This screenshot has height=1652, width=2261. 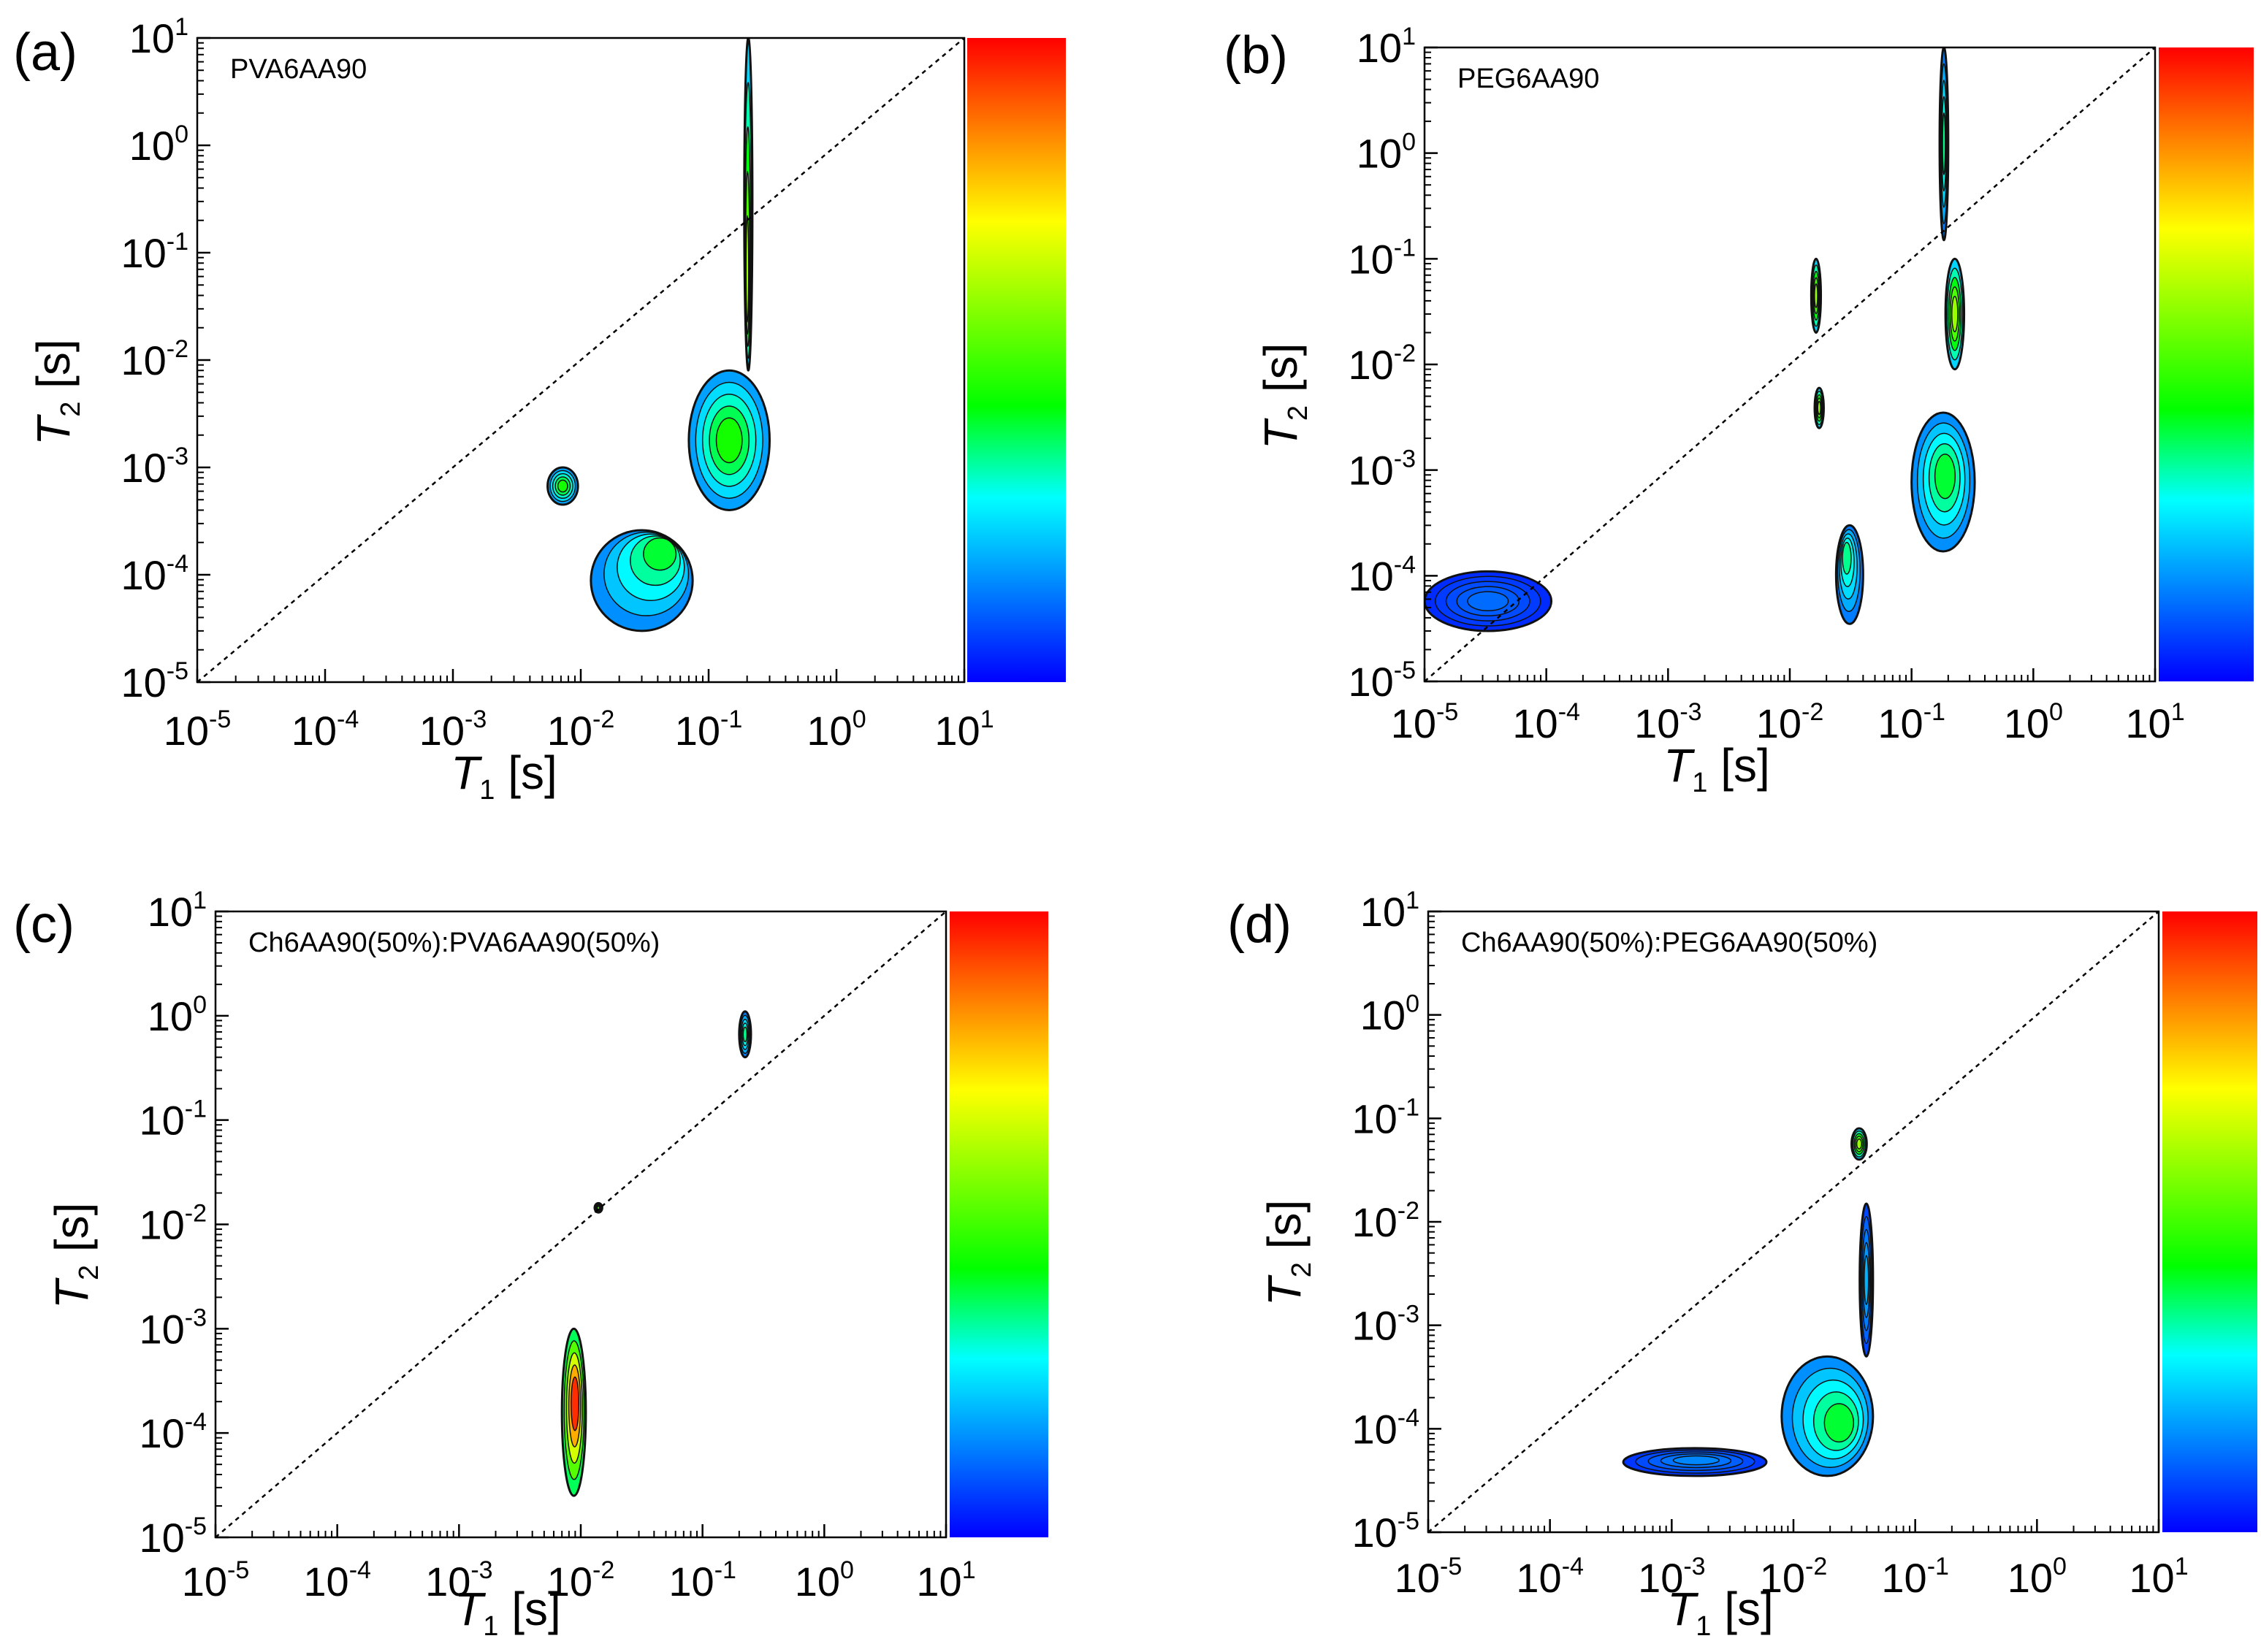 I want to click on sample-label: PEG6AA90, so click(x=1528, y=79).